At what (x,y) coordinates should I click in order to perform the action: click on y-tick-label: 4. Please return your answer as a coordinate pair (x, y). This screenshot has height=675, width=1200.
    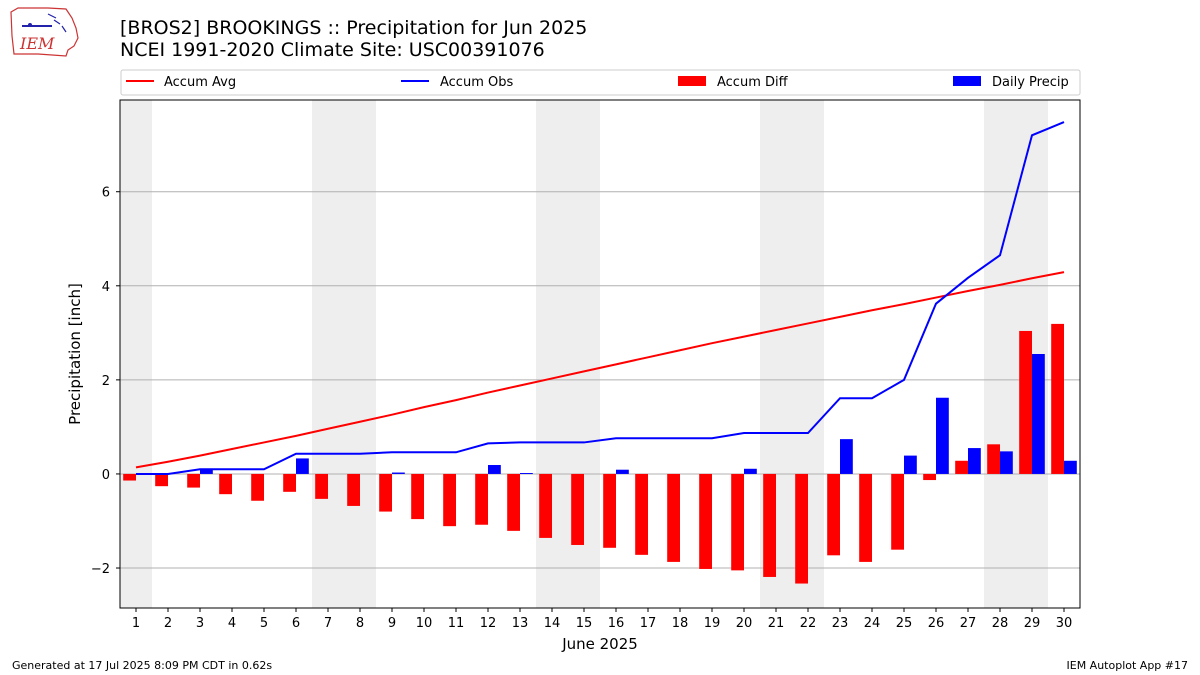
    Looking at the image, I should click on (106, 287).